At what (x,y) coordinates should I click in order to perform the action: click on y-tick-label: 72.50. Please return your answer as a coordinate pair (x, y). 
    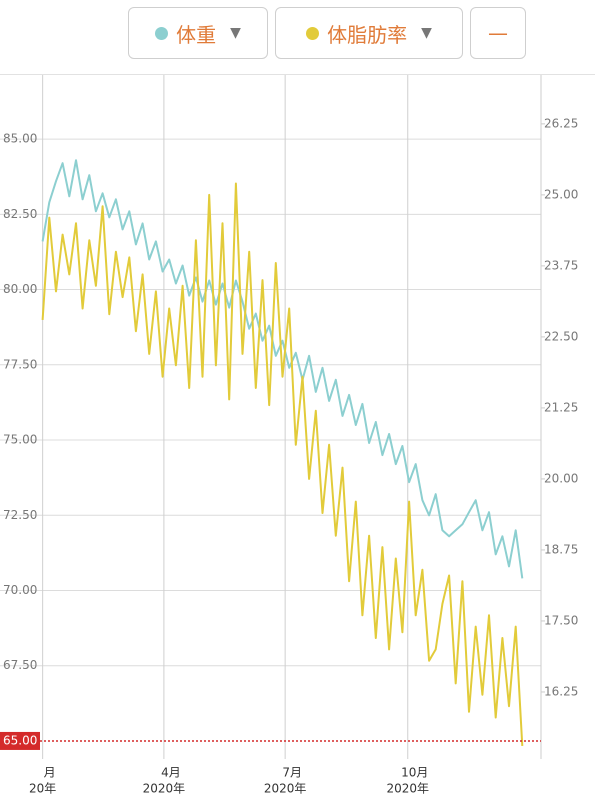
    Looking at the image, I should click on (20, 515).